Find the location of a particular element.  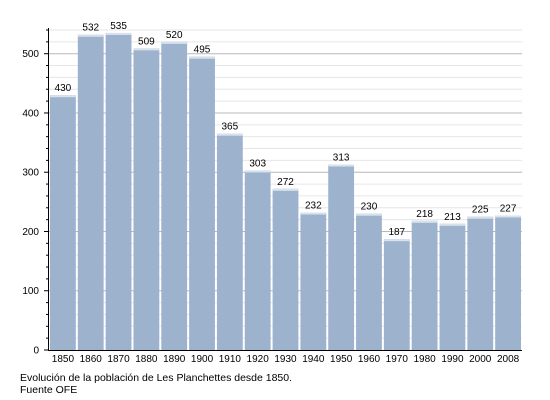

x-tick-label: 1910 is located at coordinates (230, 359).